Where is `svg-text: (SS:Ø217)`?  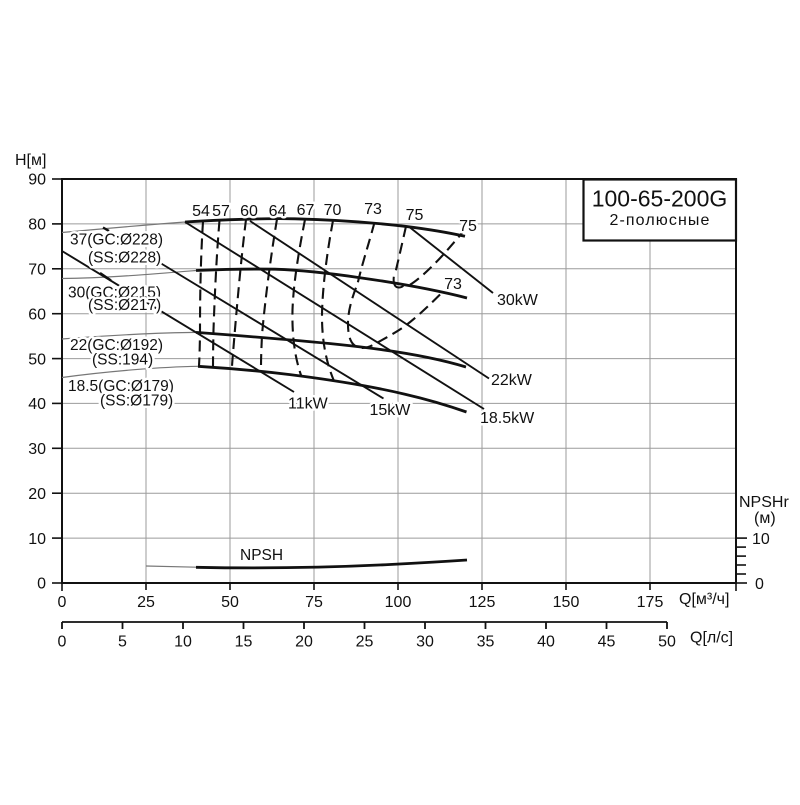 svg-text: (SS:Ø217) is located at coordinates (124, 305).